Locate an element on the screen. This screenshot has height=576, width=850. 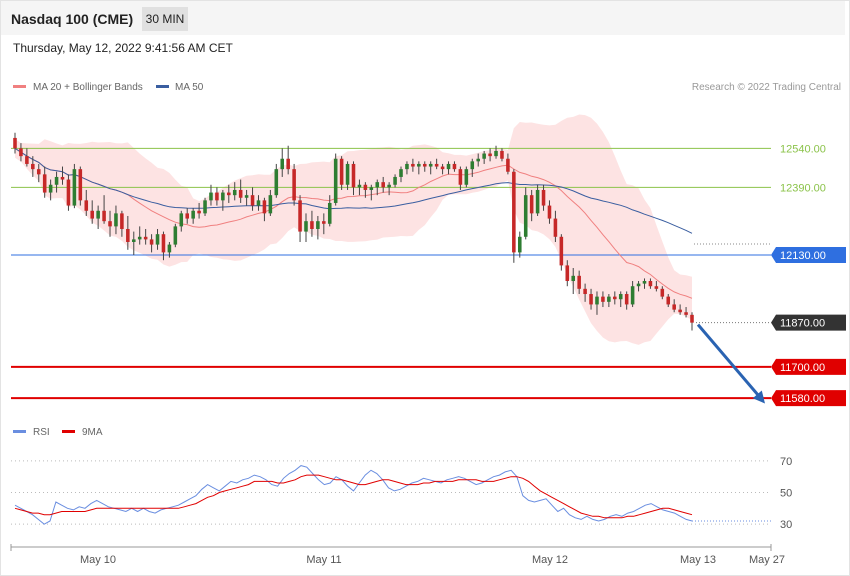
instrument-title: Nasdaq 100 (CME) is located at coordinates (72, 19).